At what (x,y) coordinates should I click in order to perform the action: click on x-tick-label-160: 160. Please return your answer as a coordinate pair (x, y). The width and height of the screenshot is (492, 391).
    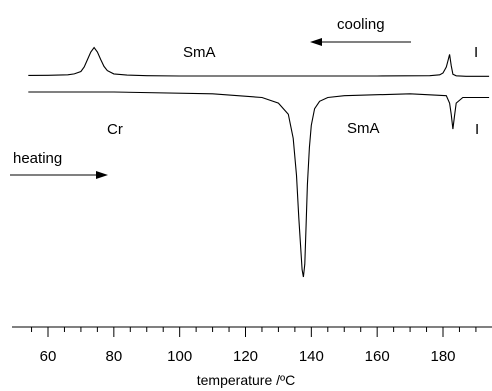
    Looking at the image, I should click on (377, 356).